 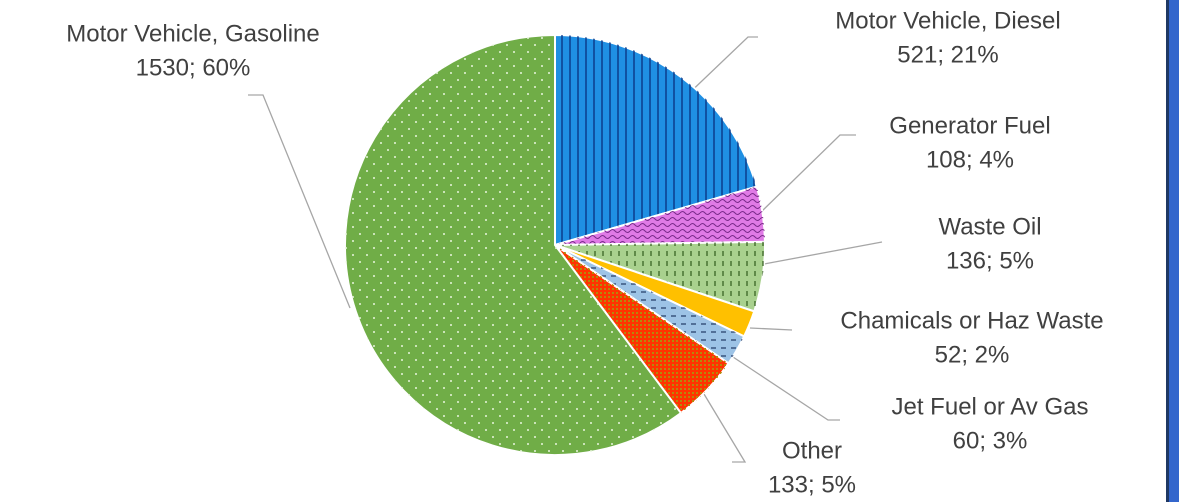 What do you see at coordinates (969, 125) in the screenshot?
I see `slice-label: Generator Fuel` at bounding box center [969, 125].